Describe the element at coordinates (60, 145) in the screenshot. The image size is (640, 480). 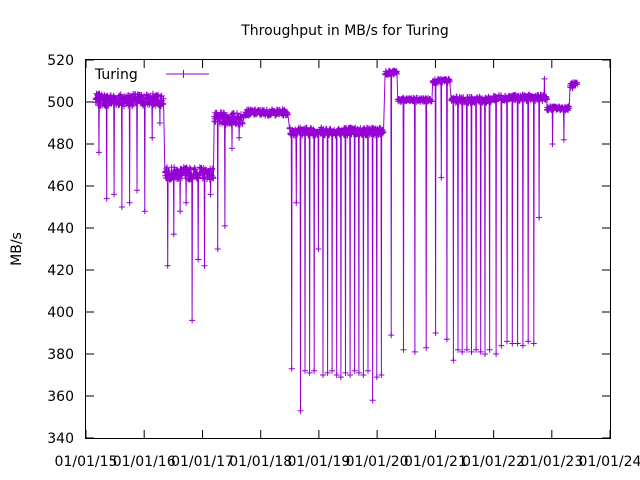
I see `y-tick-label: 480` at that location.